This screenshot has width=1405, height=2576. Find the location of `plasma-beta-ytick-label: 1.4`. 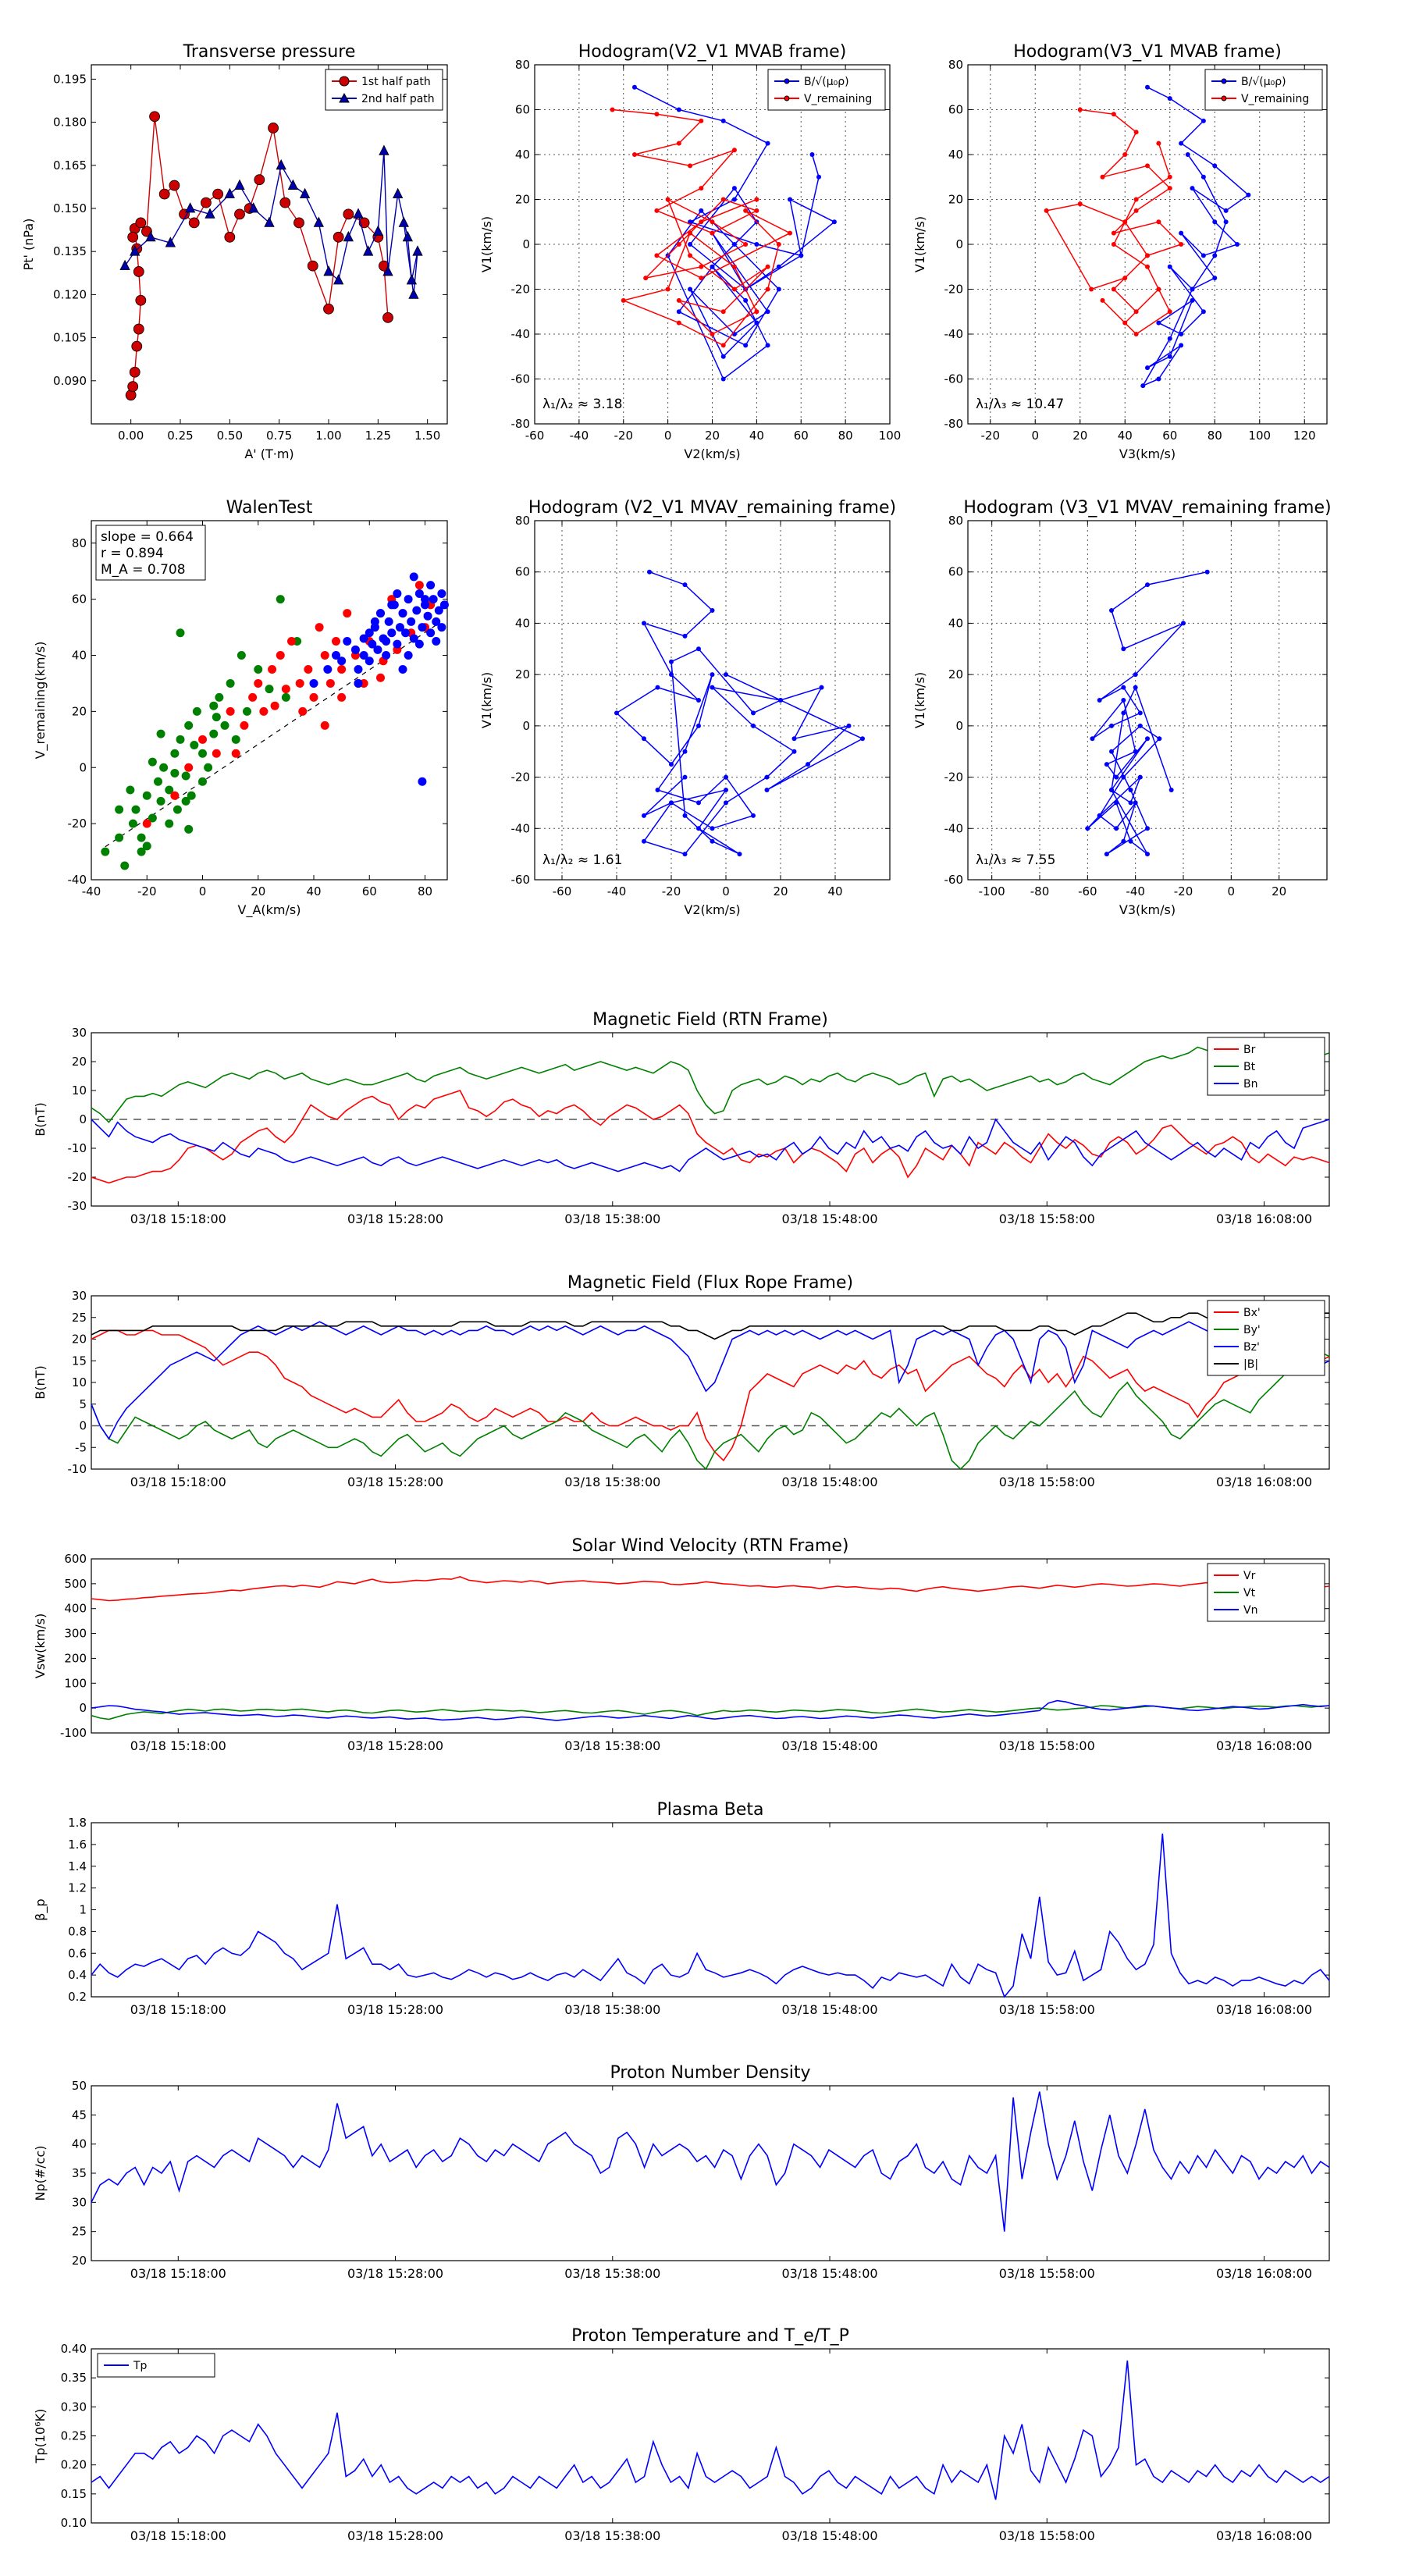

plasma-beta-ytick-label: 1.4 is located at coordinates (77, 1866).